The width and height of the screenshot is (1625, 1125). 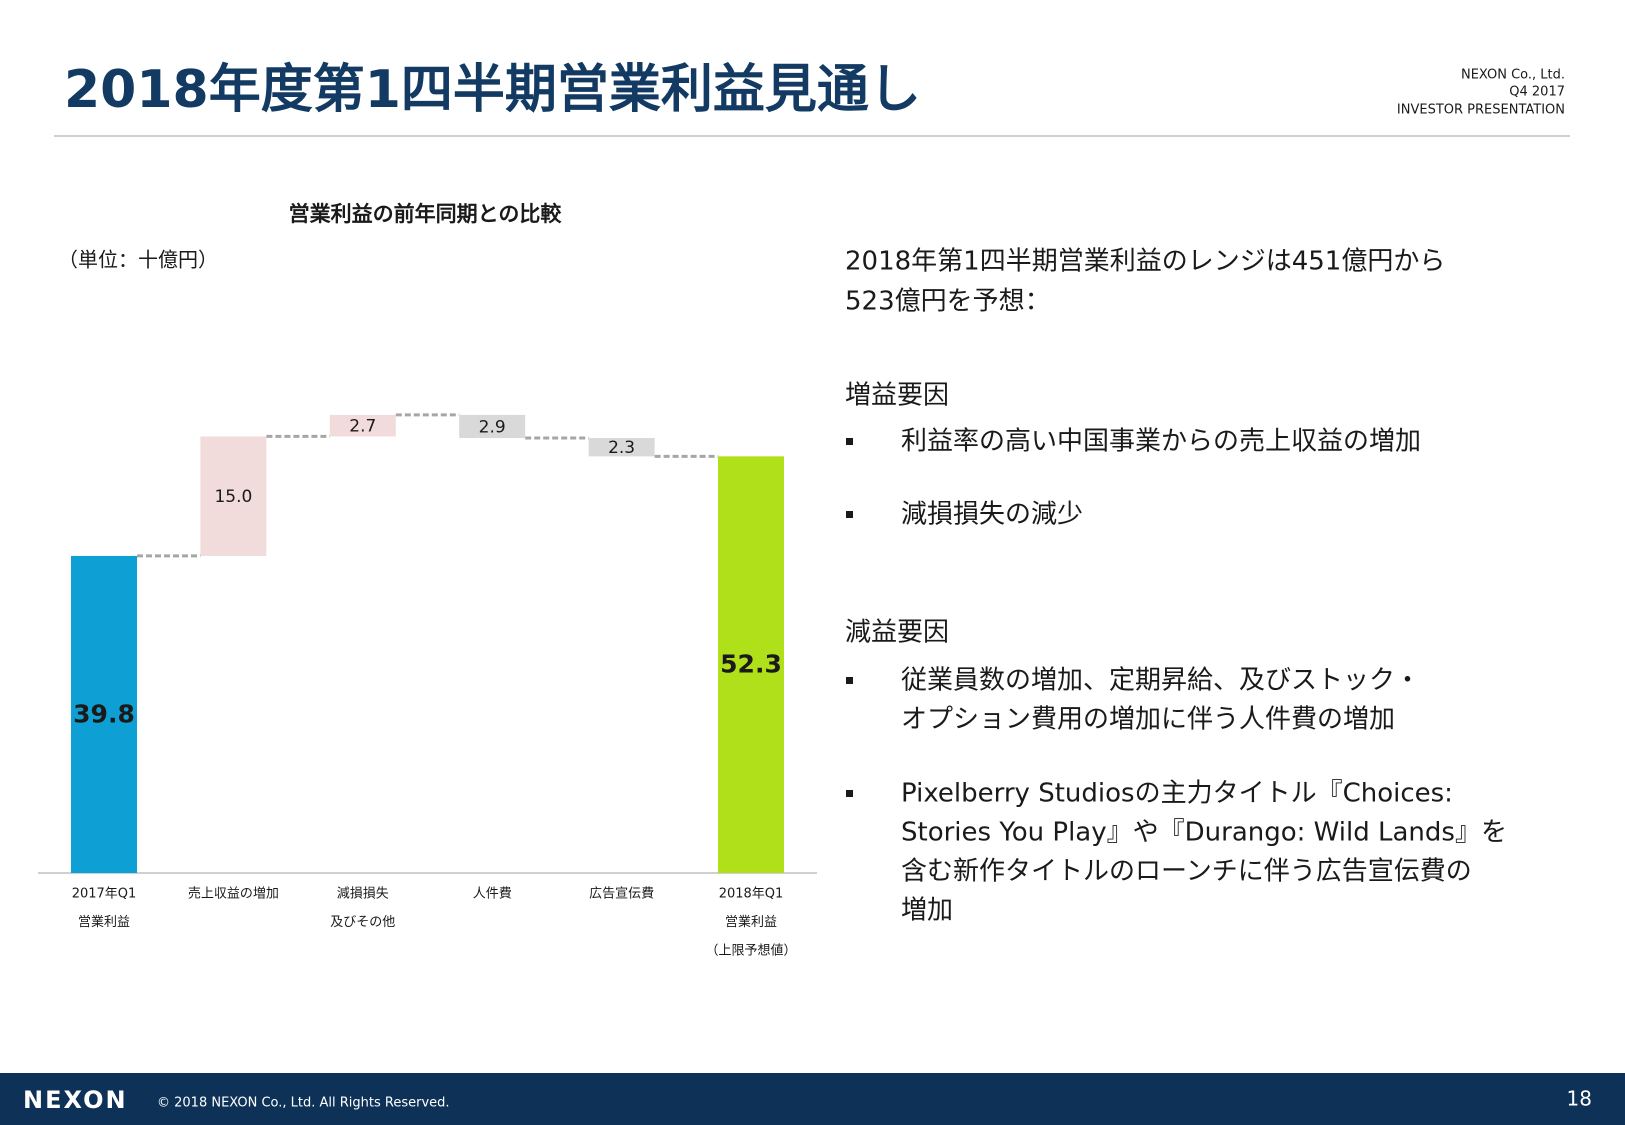 I want to click on x-tick-label: 売上収益の増加, so click(x=233, y=894).